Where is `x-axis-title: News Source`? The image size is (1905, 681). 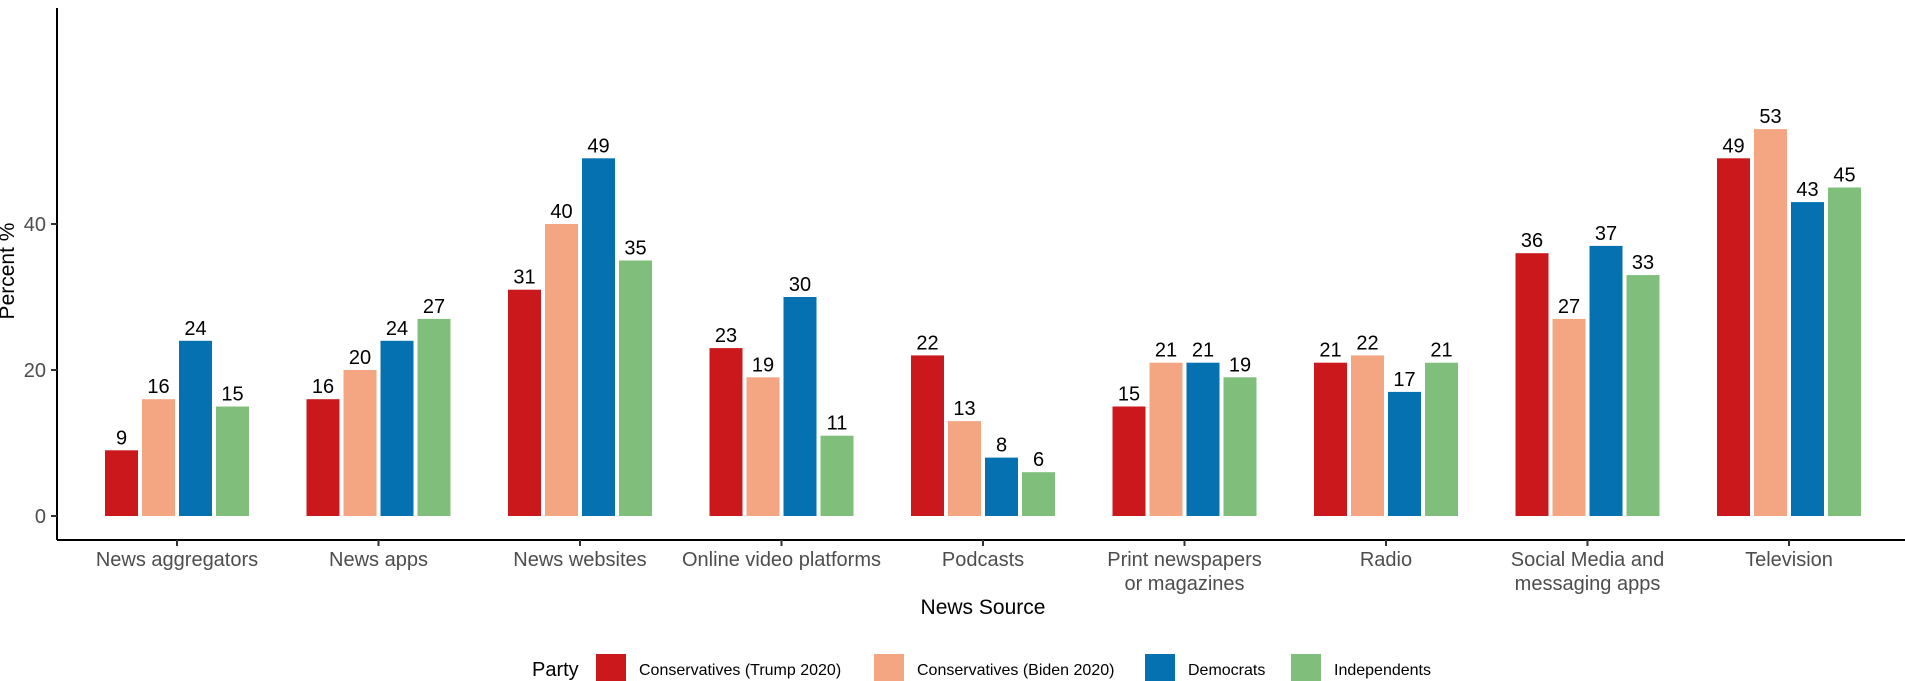
x-axis-title: News Source is located at coordinates (983, 607).